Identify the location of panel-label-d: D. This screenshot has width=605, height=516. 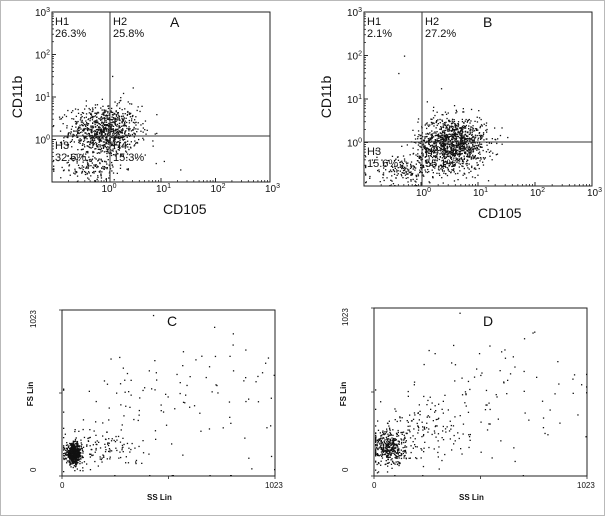
(488, 321).